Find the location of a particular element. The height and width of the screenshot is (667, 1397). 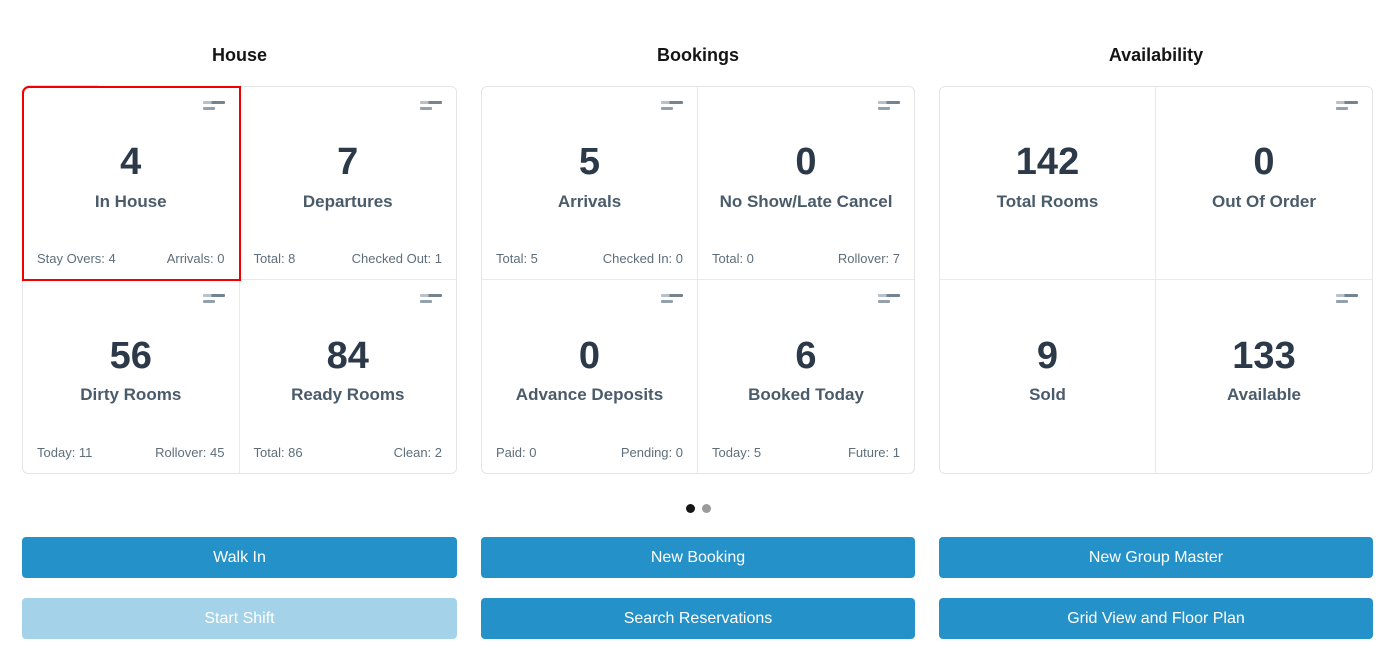

card-stats: Total: 8 Checked Out: 1 is located at coordinates (348, 265).